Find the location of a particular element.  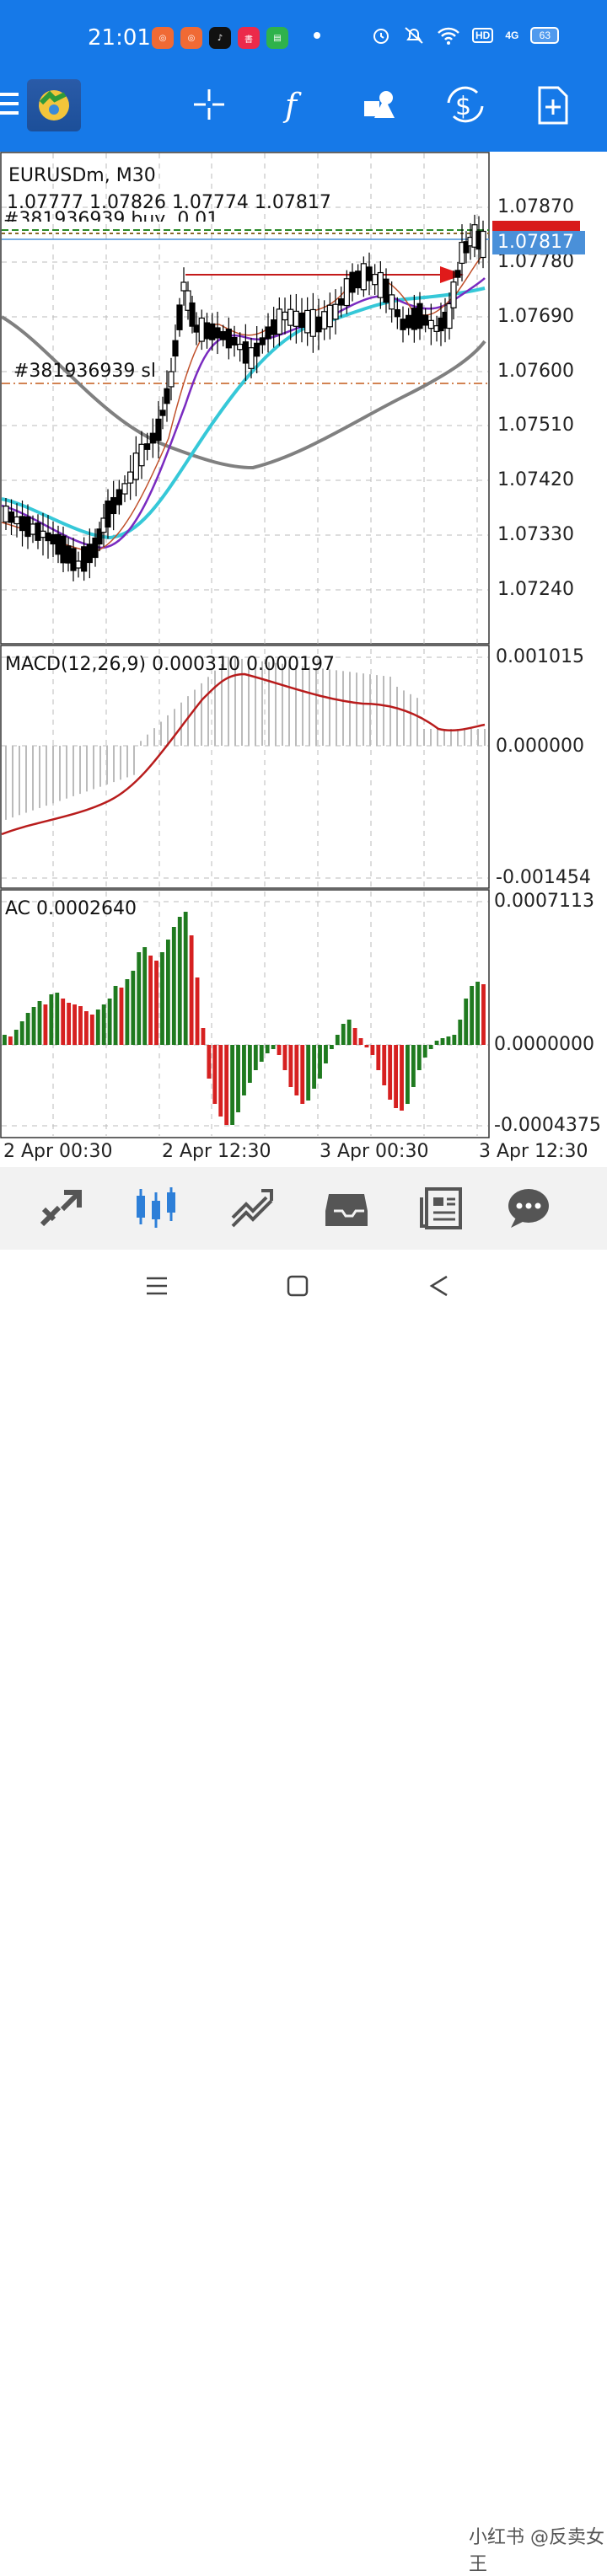

alarm-icon is located at coordinates (381, 36).